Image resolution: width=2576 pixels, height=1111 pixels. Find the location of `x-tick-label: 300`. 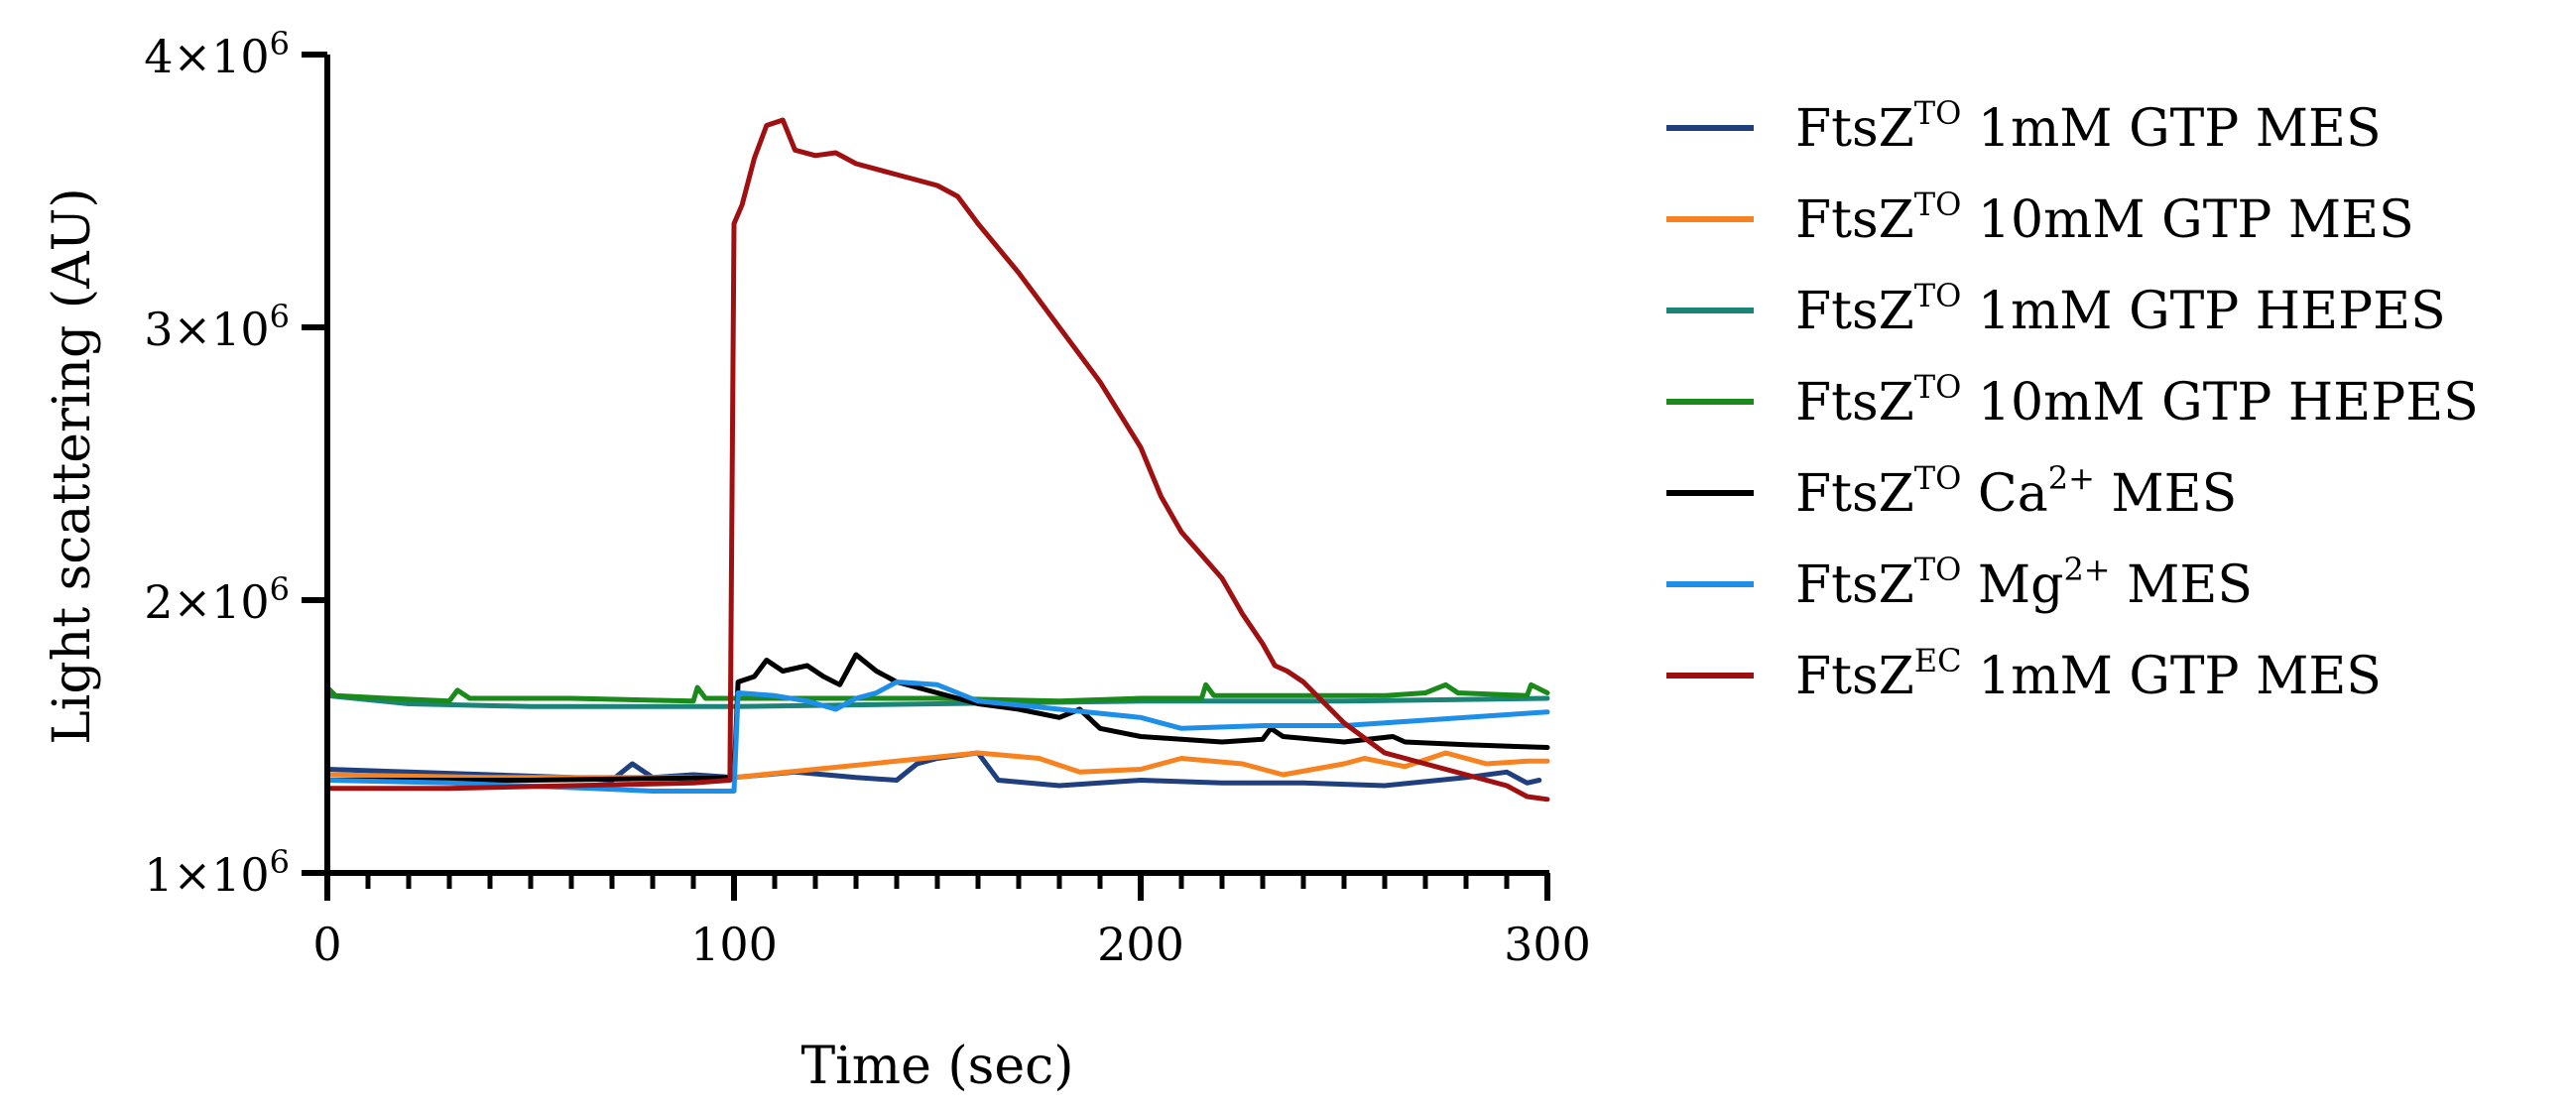

x-tick-label: 300 is located at coordinates (1547, 944).